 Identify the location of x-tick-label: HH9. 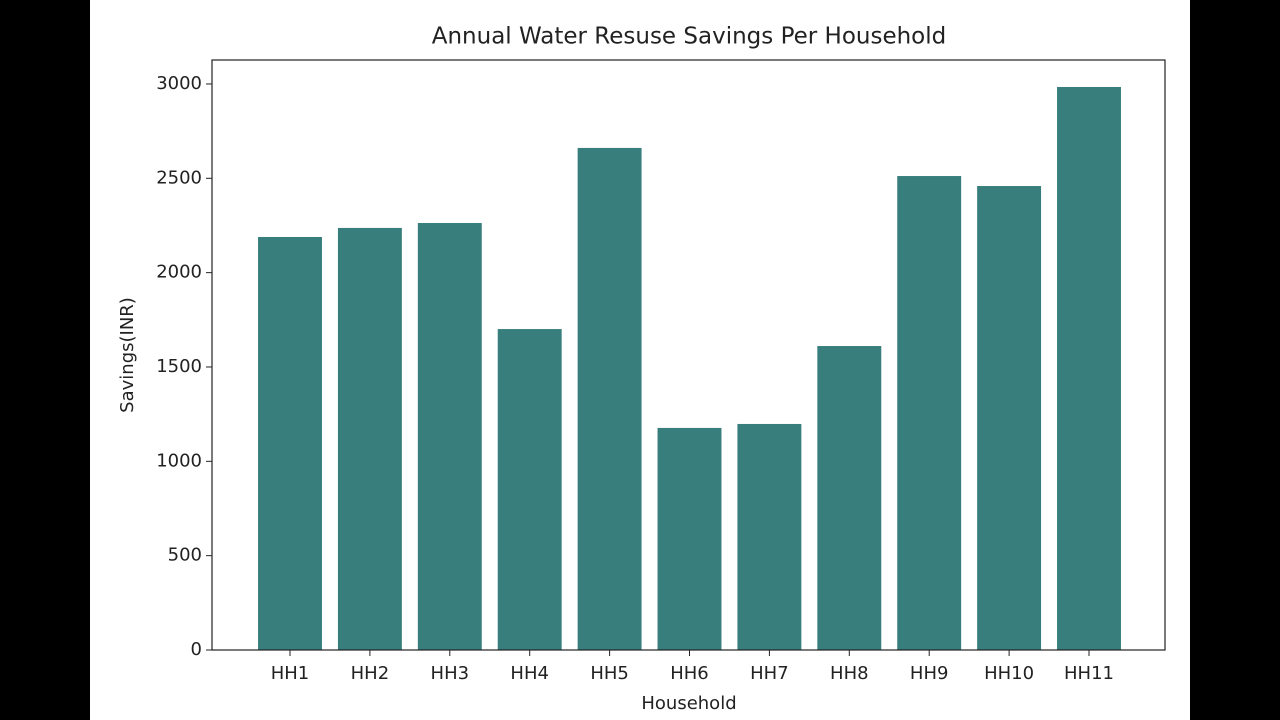
(929, 673).